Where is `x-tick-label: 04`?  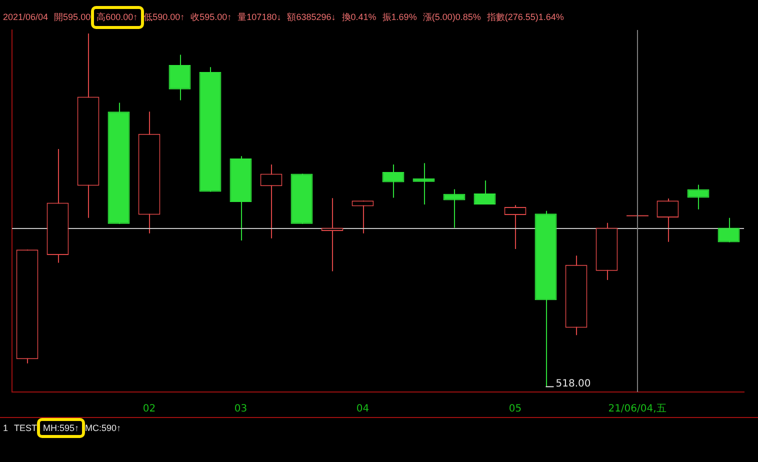
x-tick-label: 04 is located at coordinates (363, 409).